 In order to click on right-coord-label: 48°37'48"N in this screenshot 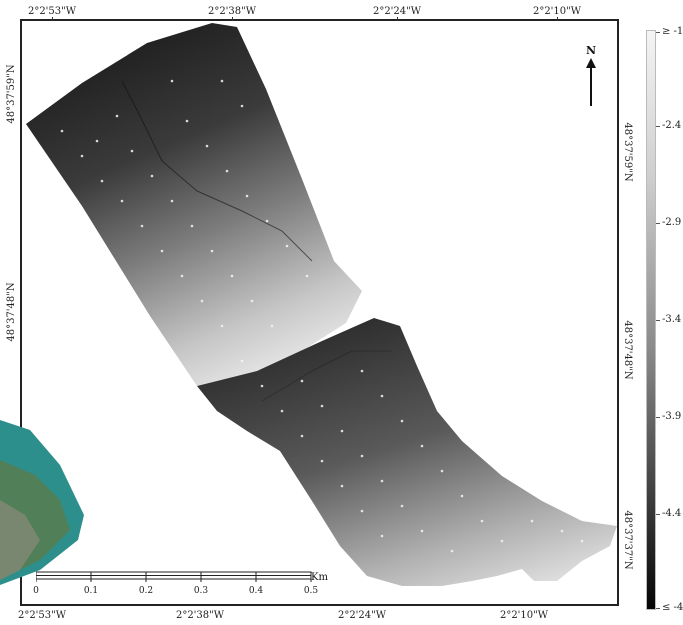, I will do `click(627, 350)`.